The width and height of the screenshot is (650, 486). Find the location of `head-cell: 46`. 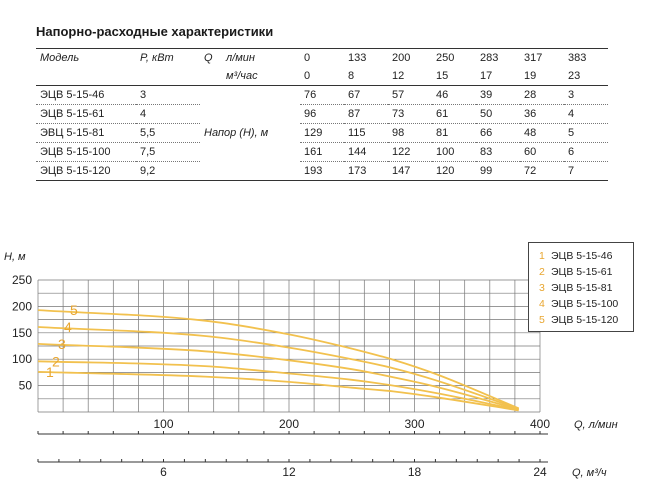

head-cell: 46 is located at coordinates (454, 95).